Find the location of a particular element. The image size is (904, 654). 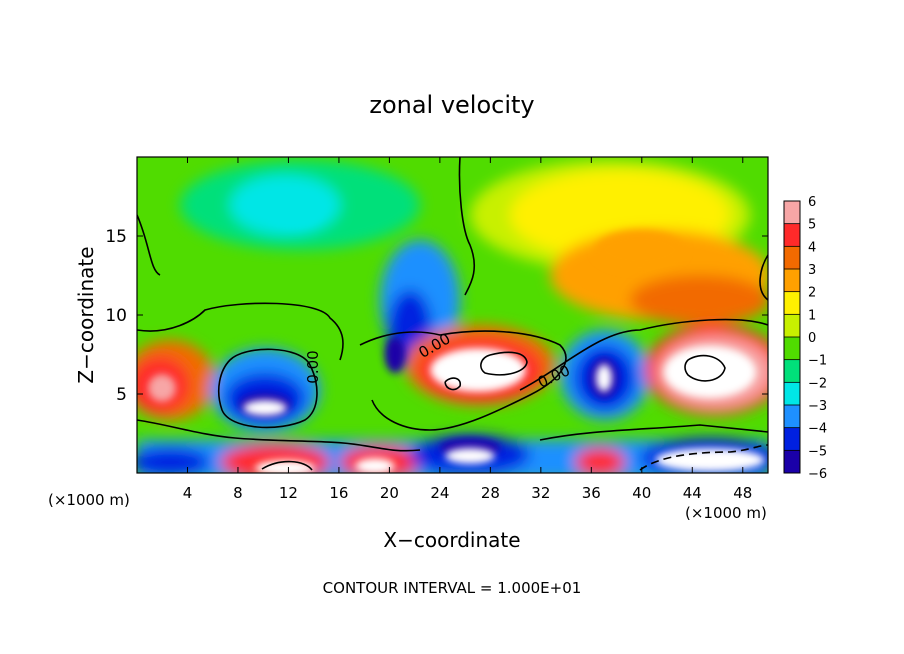

contour-zero-bottom-right is located at coordinates (653, 432).